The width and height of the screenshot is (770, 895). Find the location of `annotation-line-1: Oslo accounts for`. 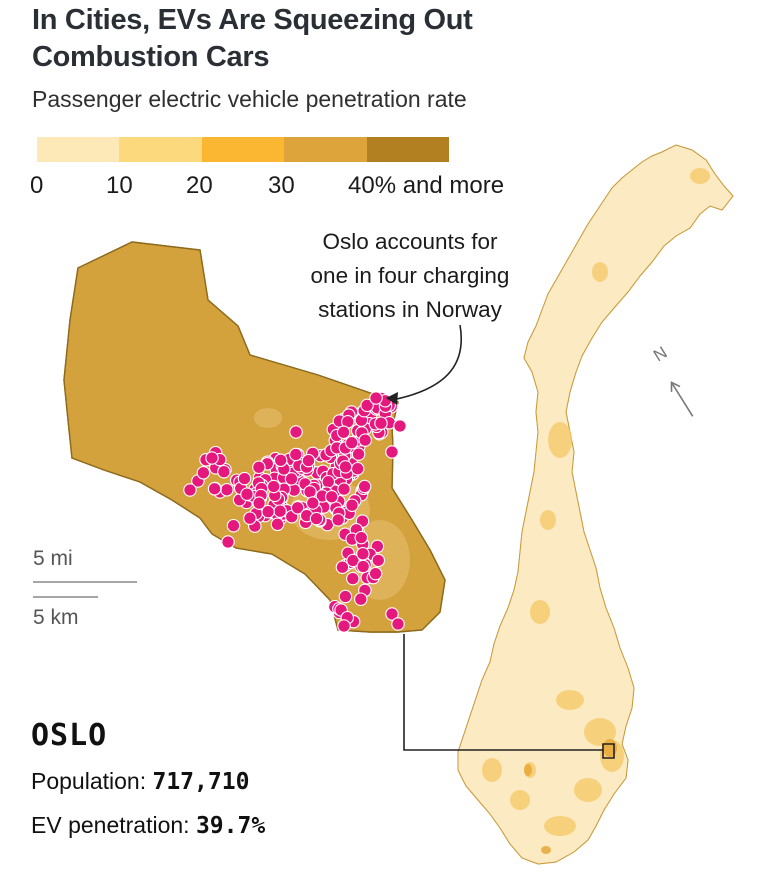

annotation-line-1: Oslo accounts for is located at coordinates (410, 241).